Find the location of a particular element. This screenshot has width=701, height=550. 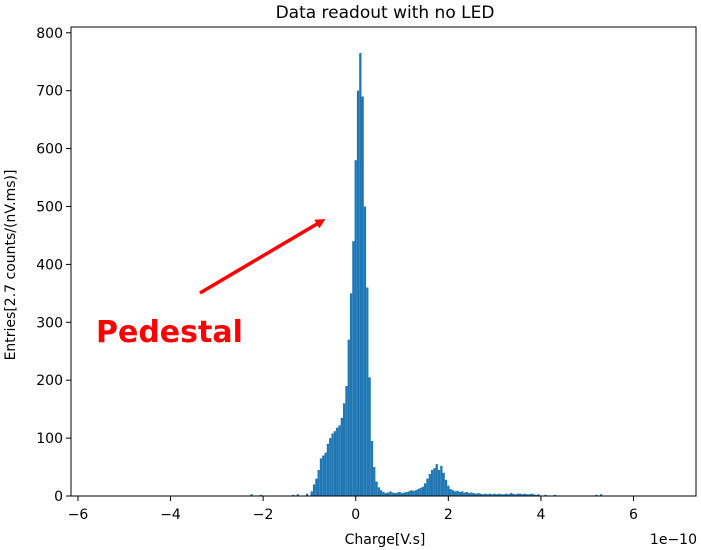

annotation-pedestal: Pedestal is located at coordinates (169, 332).